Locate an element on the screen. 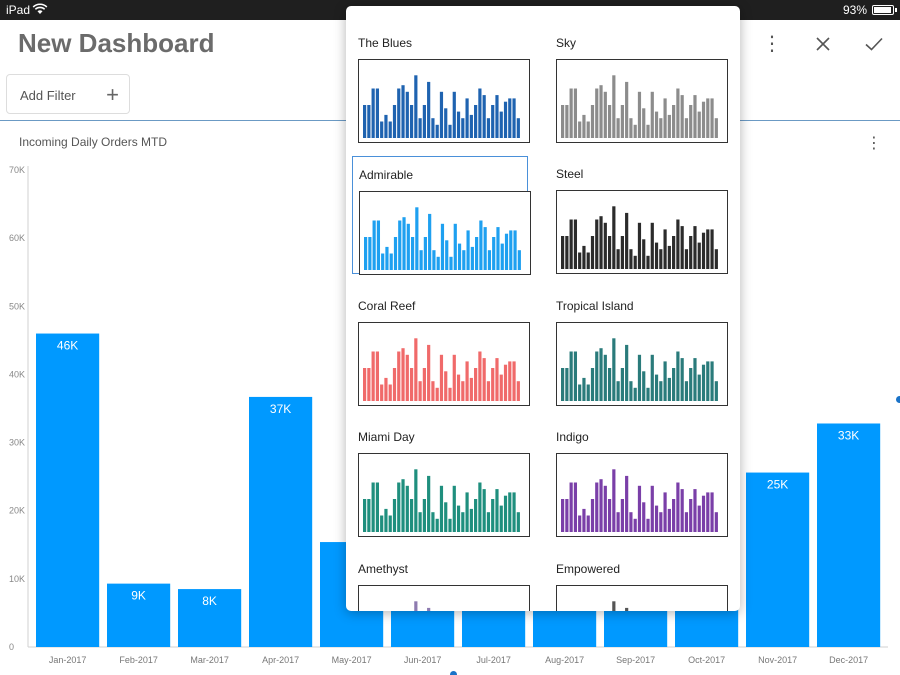 Image resolution: width=900 pixels, height=675 pixels. palette-option-coral-reef: Coral Reef is located at coordinates (441, 347).